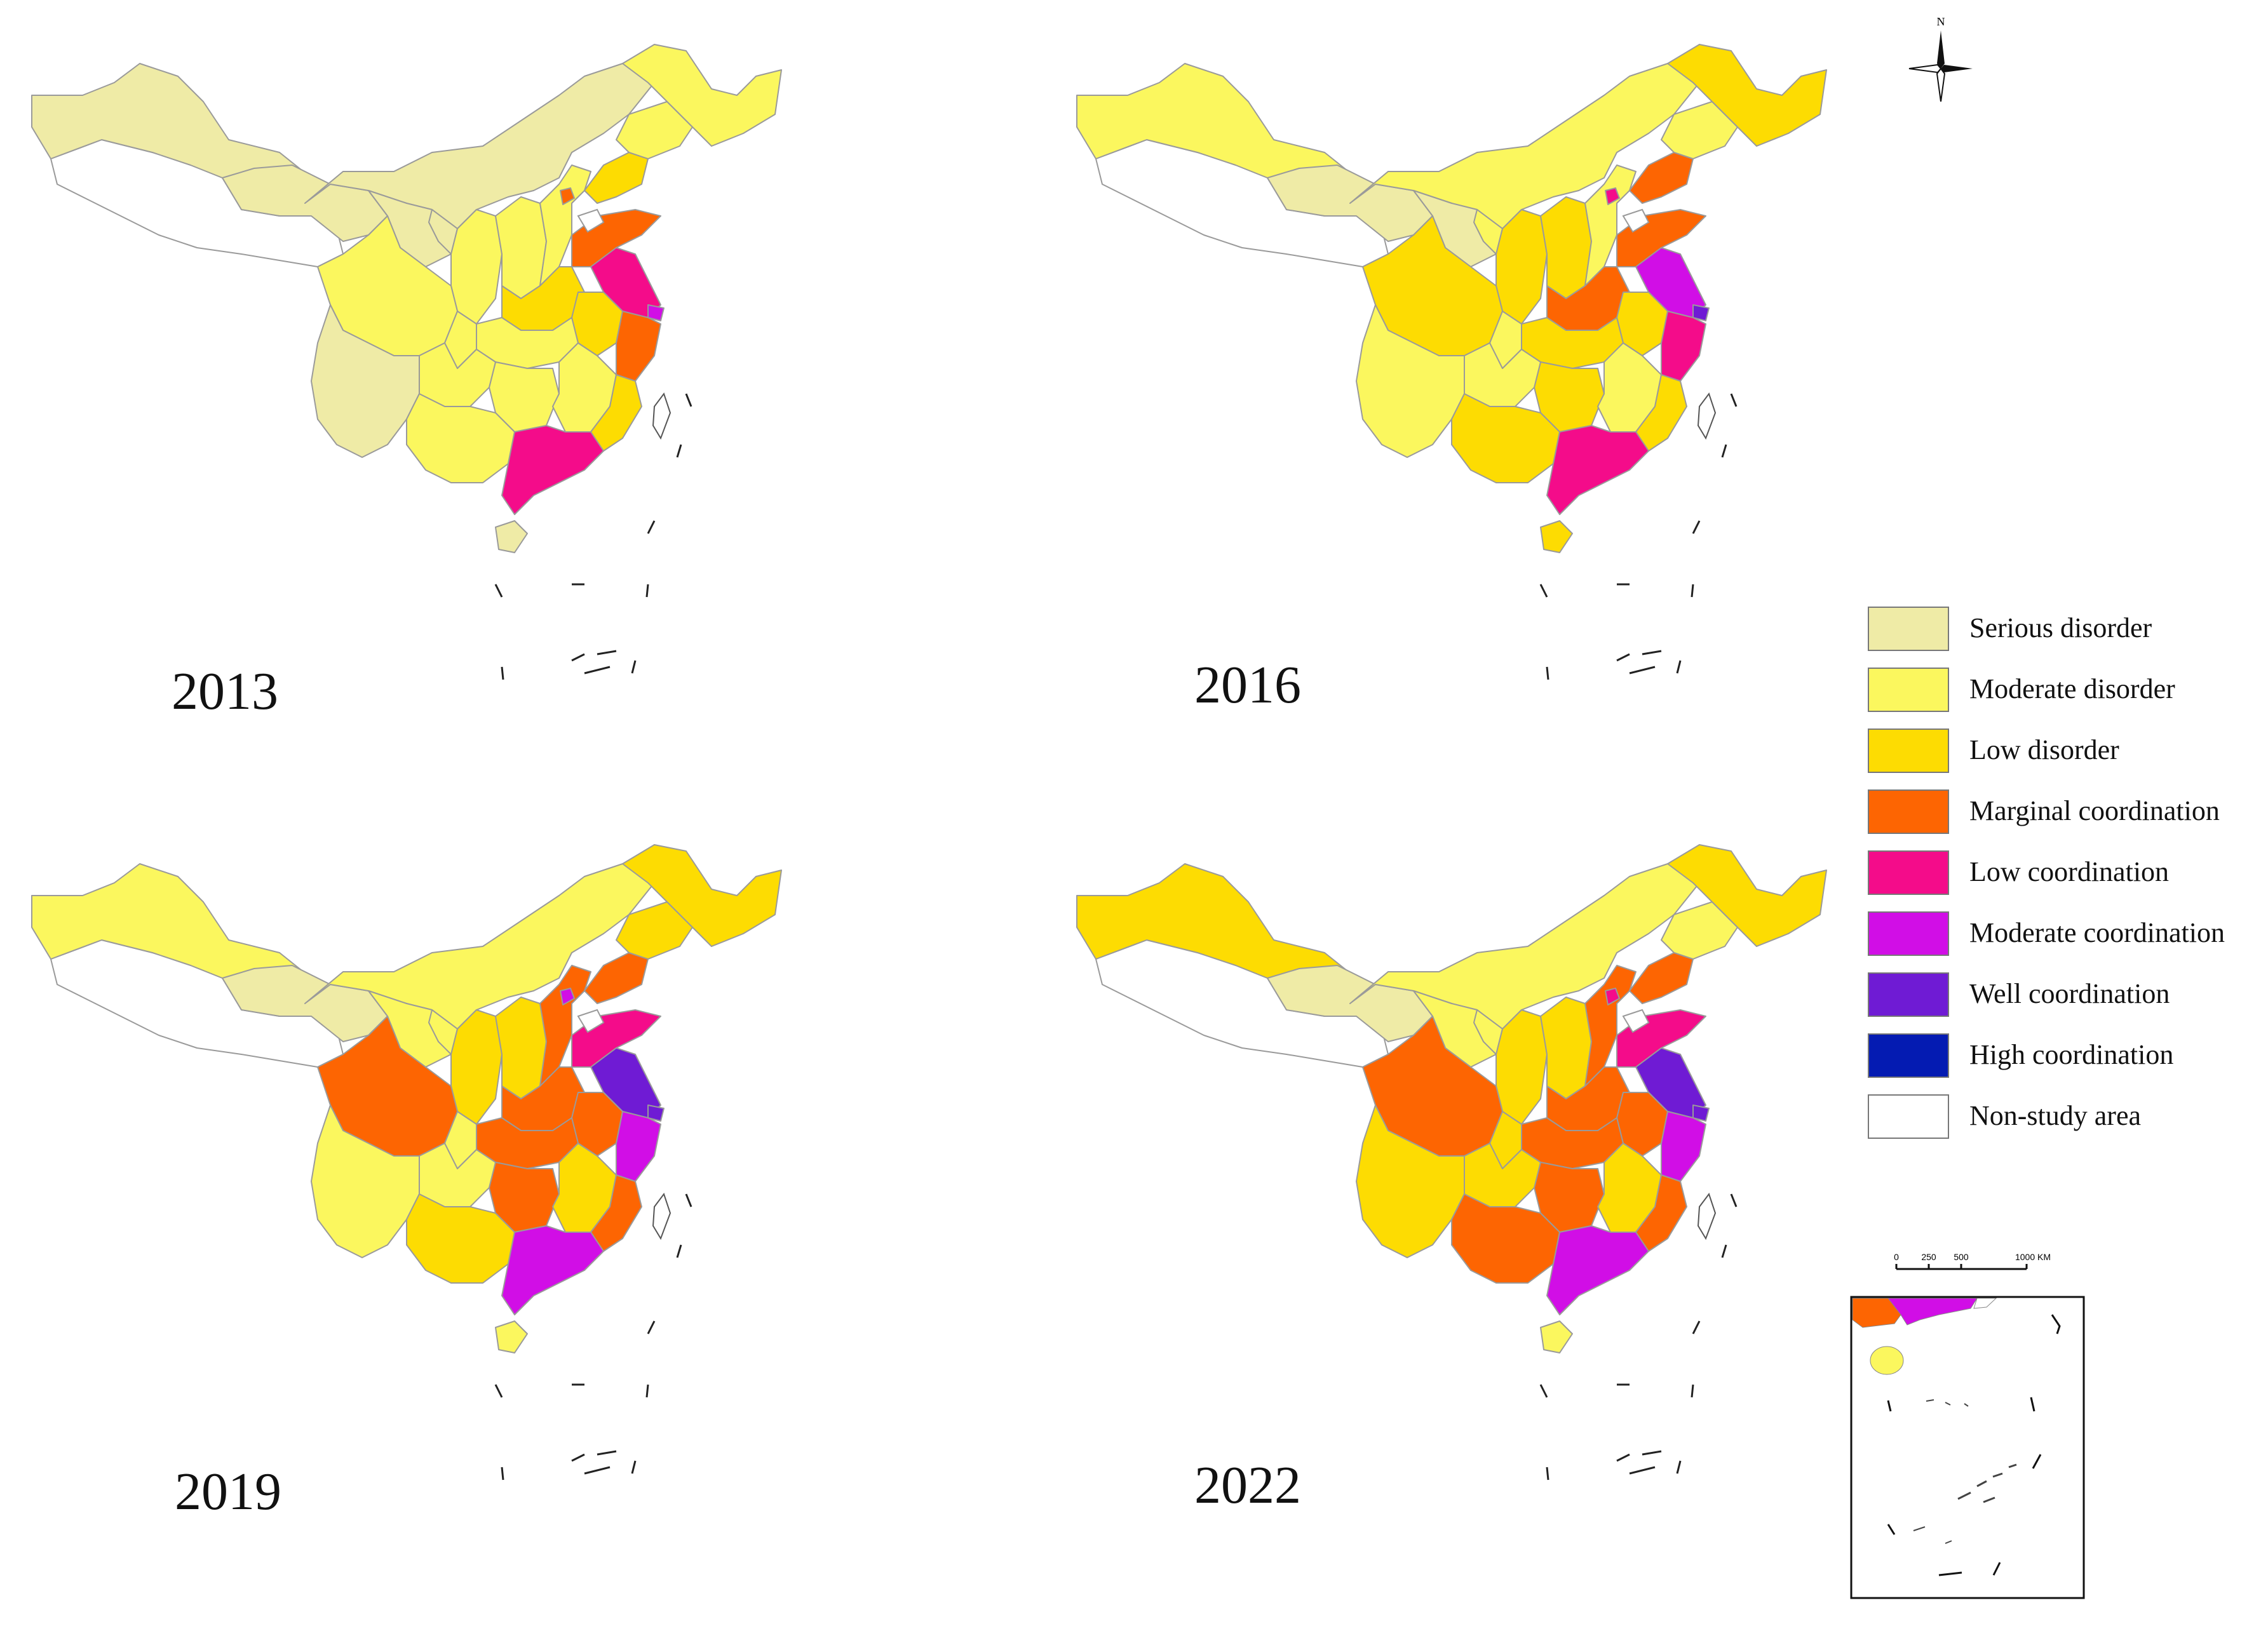  I want to click on year-label-2019: 2019, so click(228, 1492).